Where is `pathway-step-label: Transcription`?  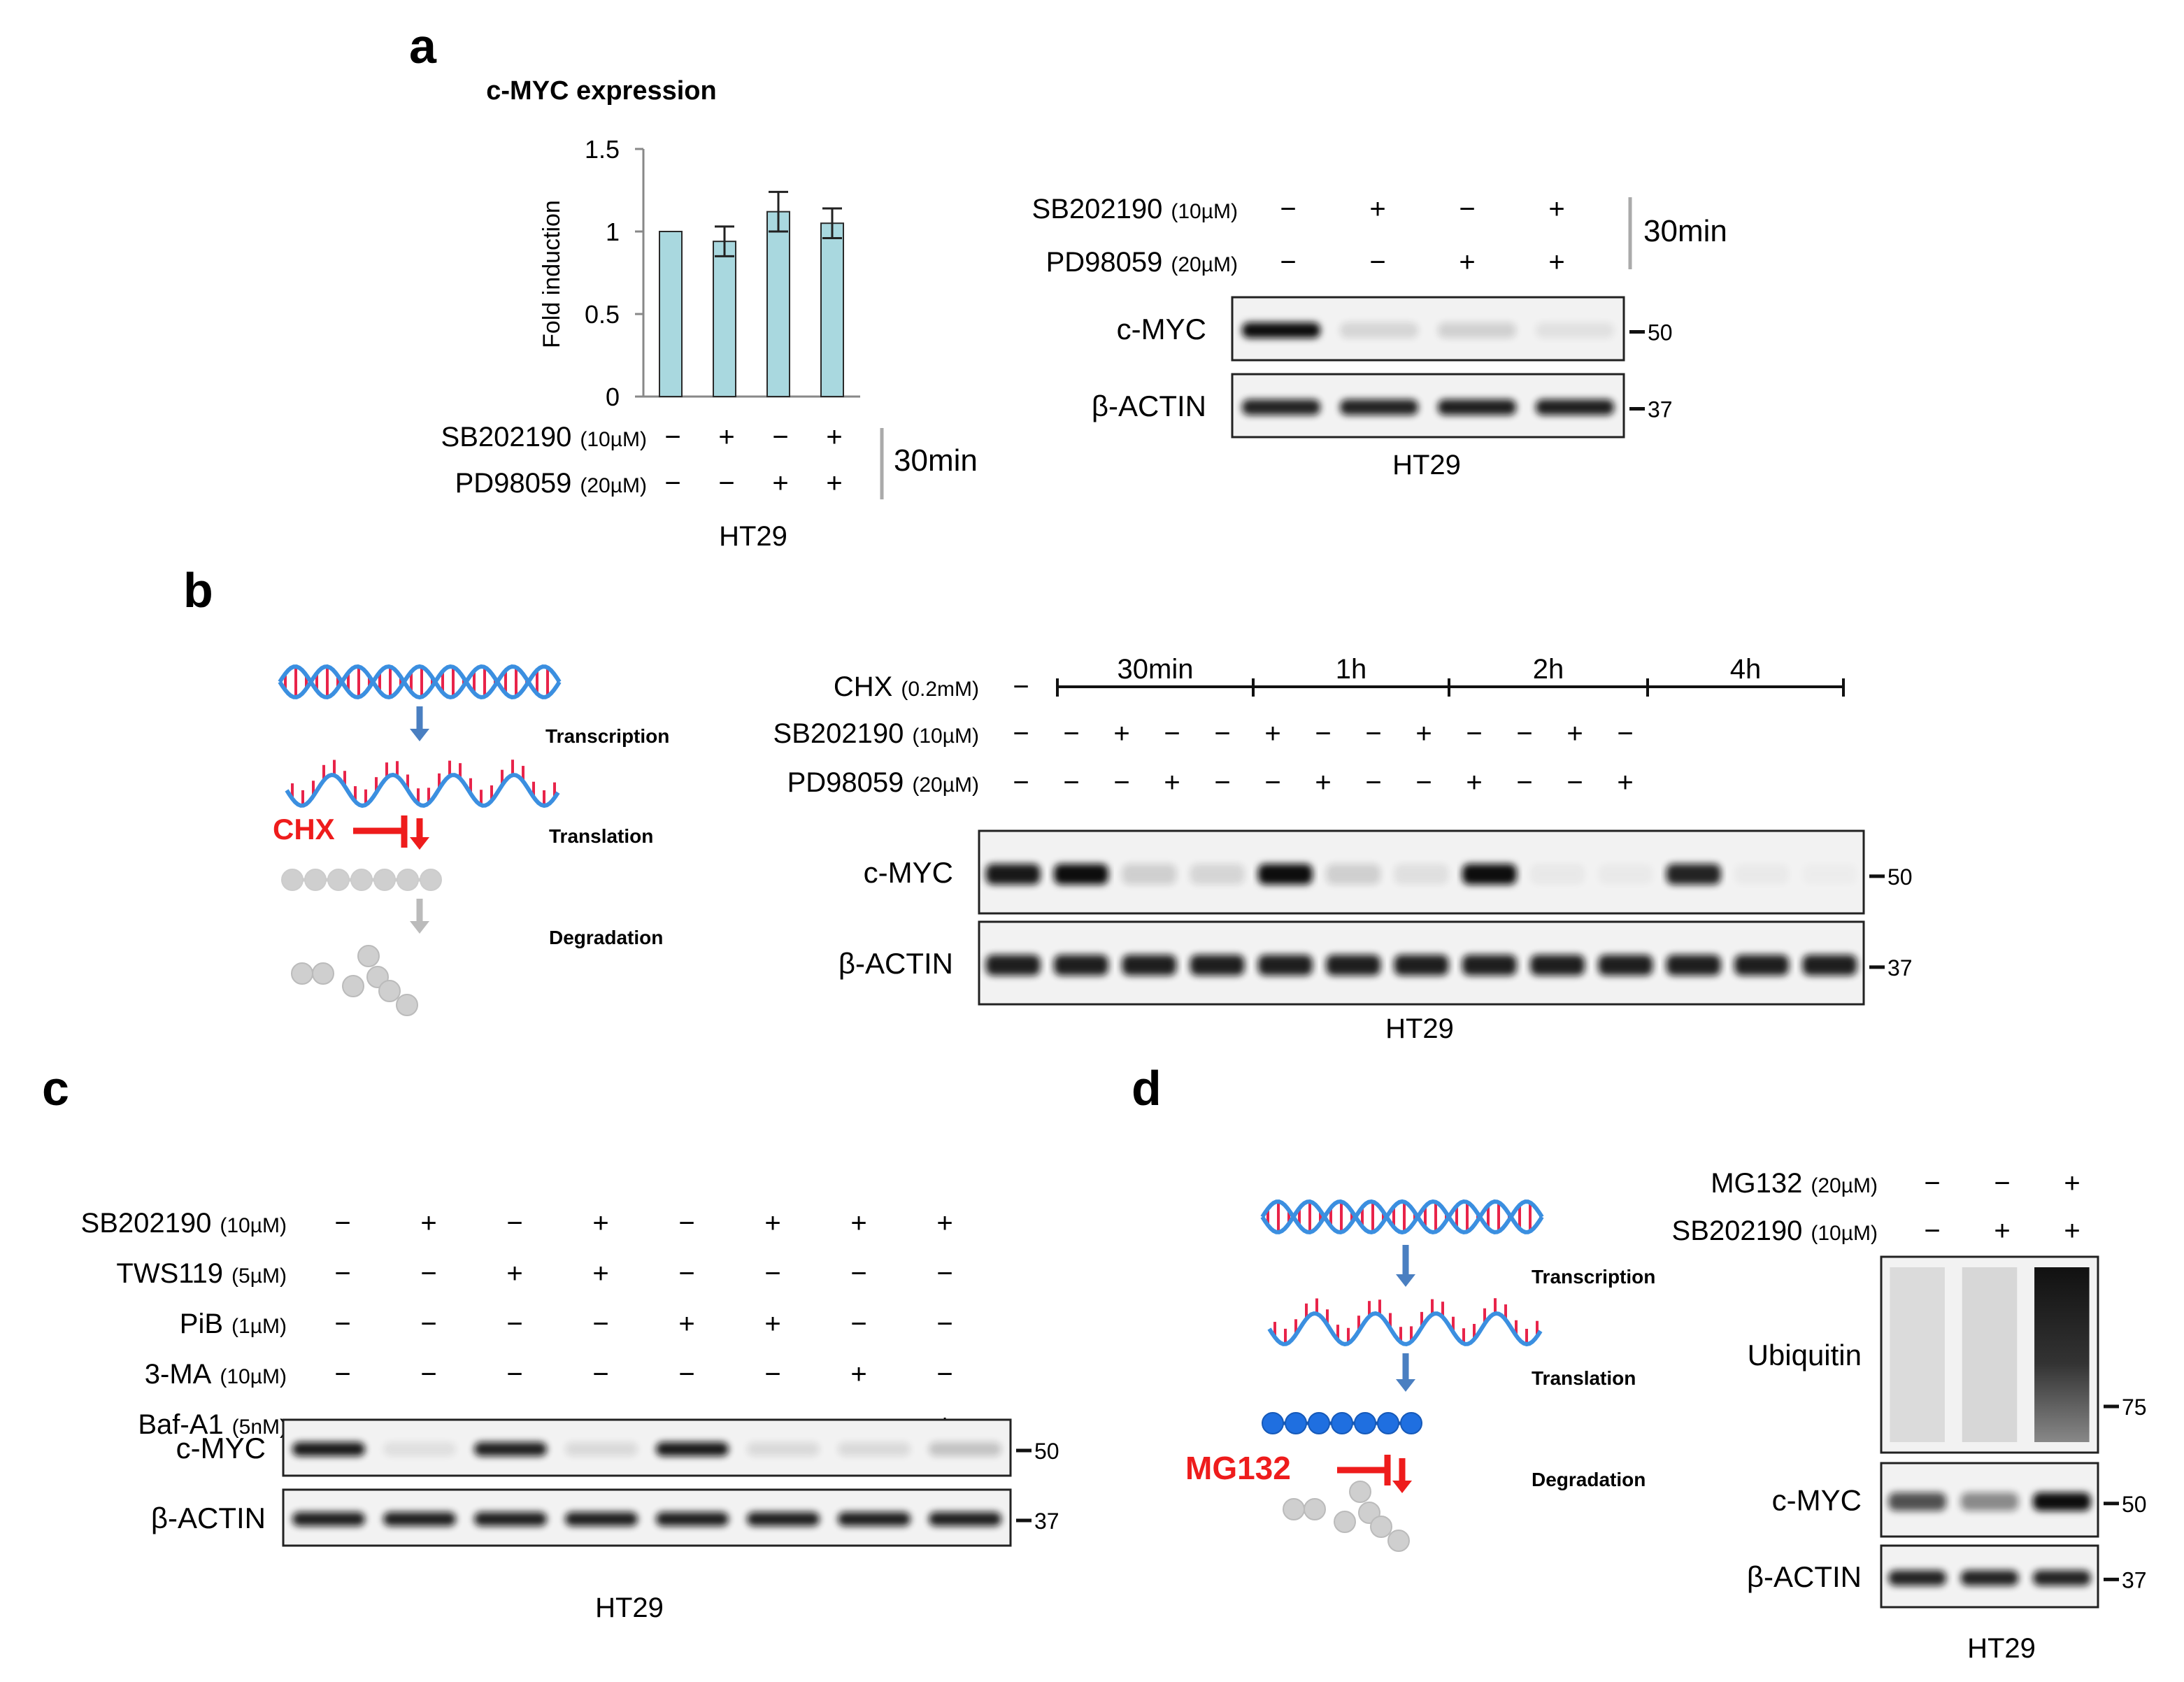 pathway-step-label: Transcription is located at coordinates (1594, 1277).